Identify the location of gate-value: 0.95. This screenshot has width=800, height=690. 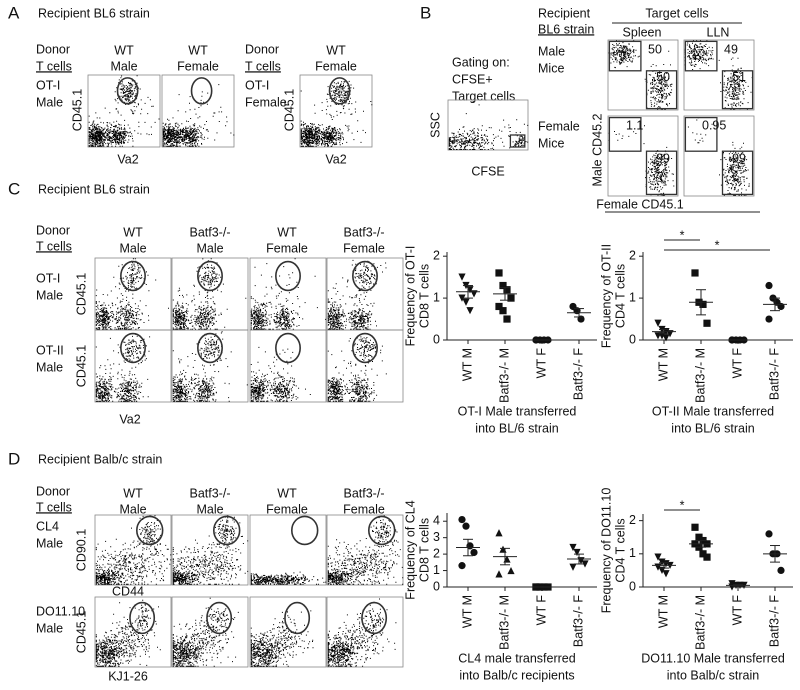
(714, 125).